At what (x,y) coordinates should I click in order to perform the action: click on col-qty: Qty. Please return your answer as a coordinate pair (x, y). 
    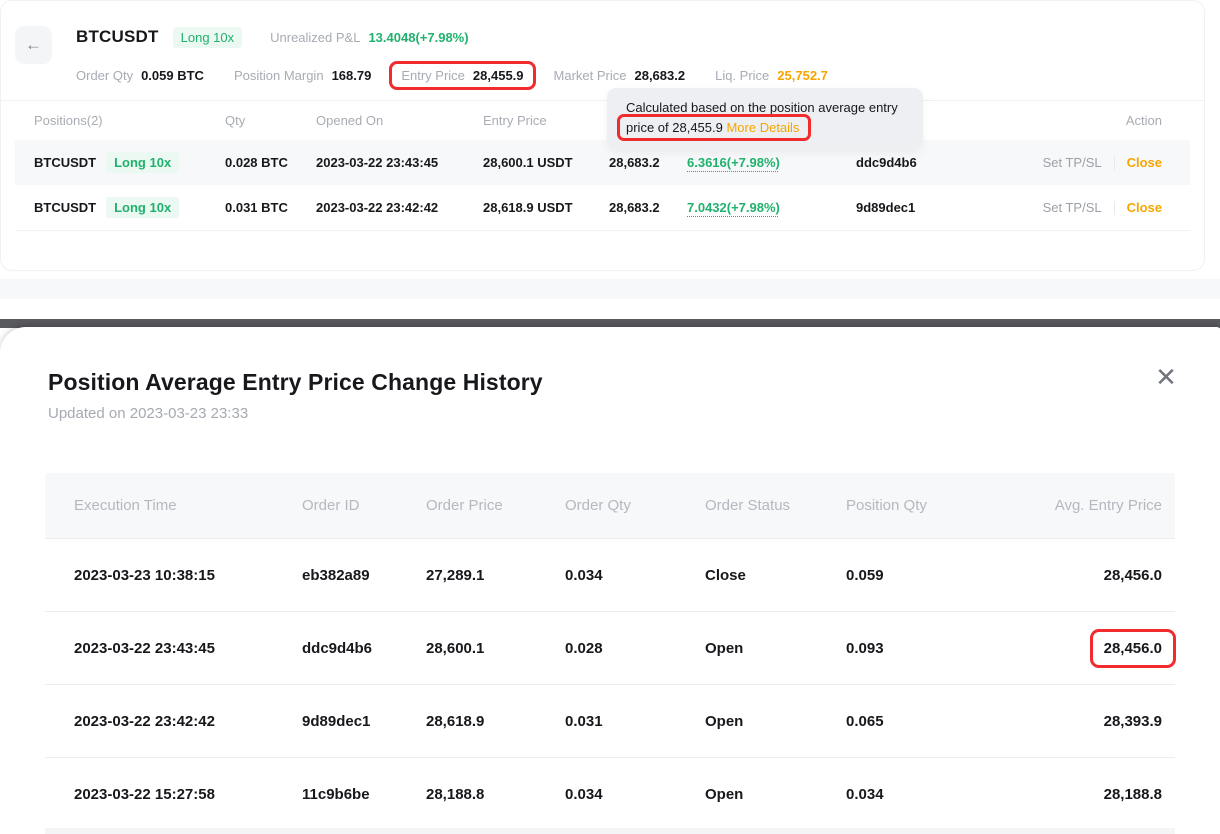
    Looking at the image, I should click on (235, 120).